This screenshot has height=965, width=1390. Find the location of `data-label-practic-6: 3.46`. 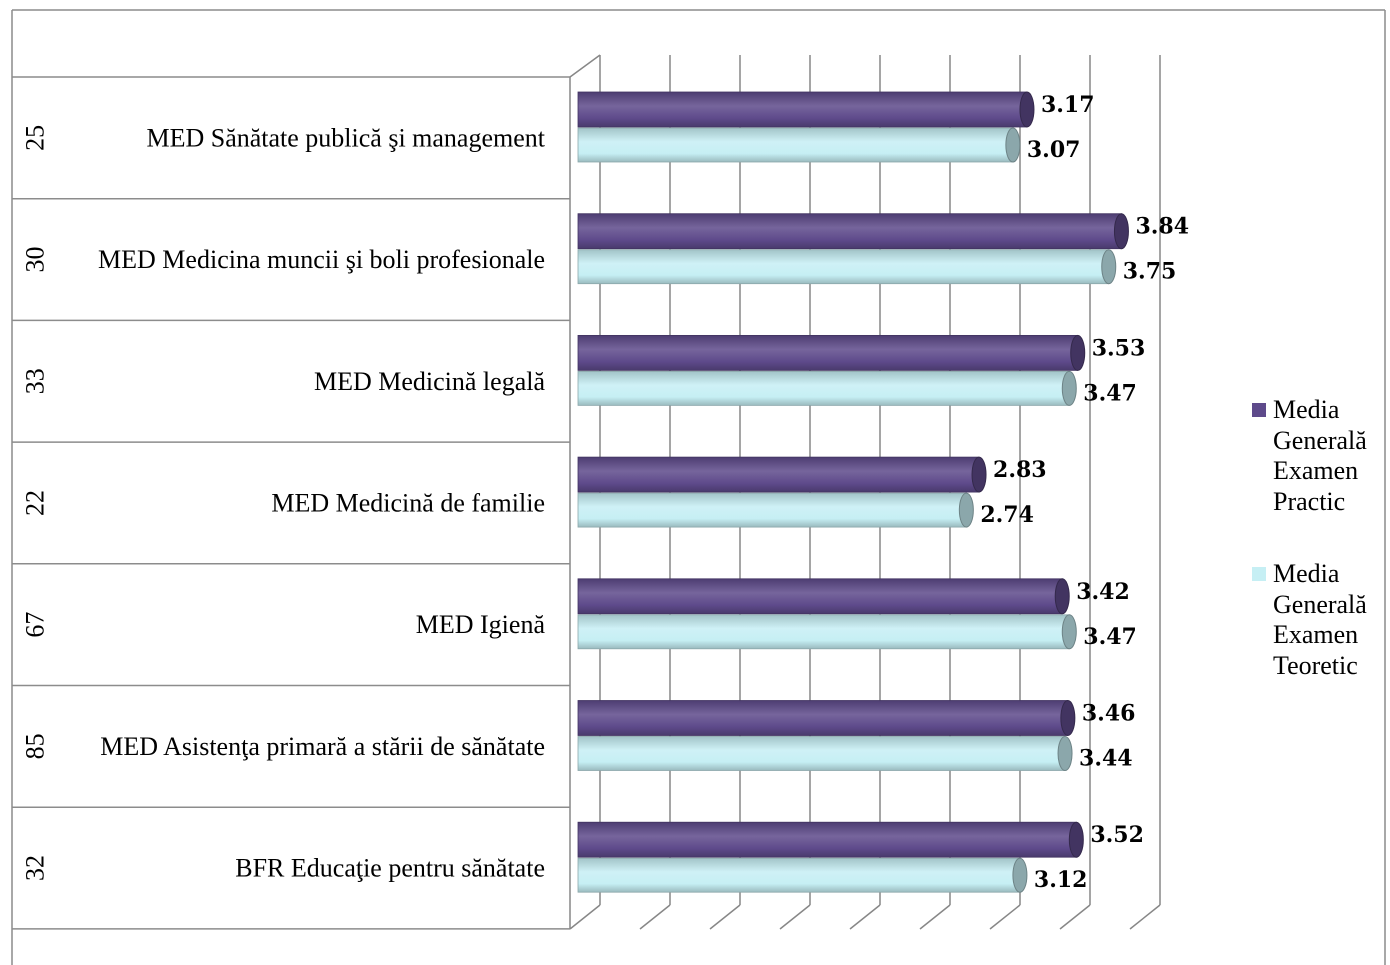

data-label-practic-6: 3.46 is located at coordinates (1109, 714).